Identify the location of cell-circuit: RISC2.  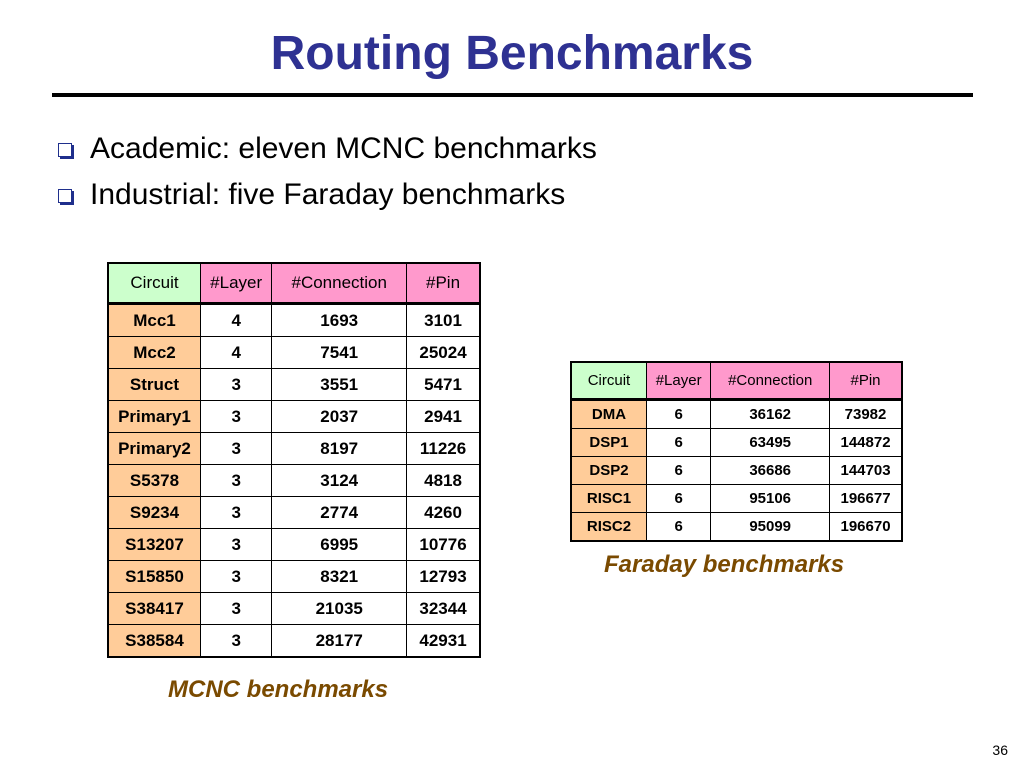
(608, 527).